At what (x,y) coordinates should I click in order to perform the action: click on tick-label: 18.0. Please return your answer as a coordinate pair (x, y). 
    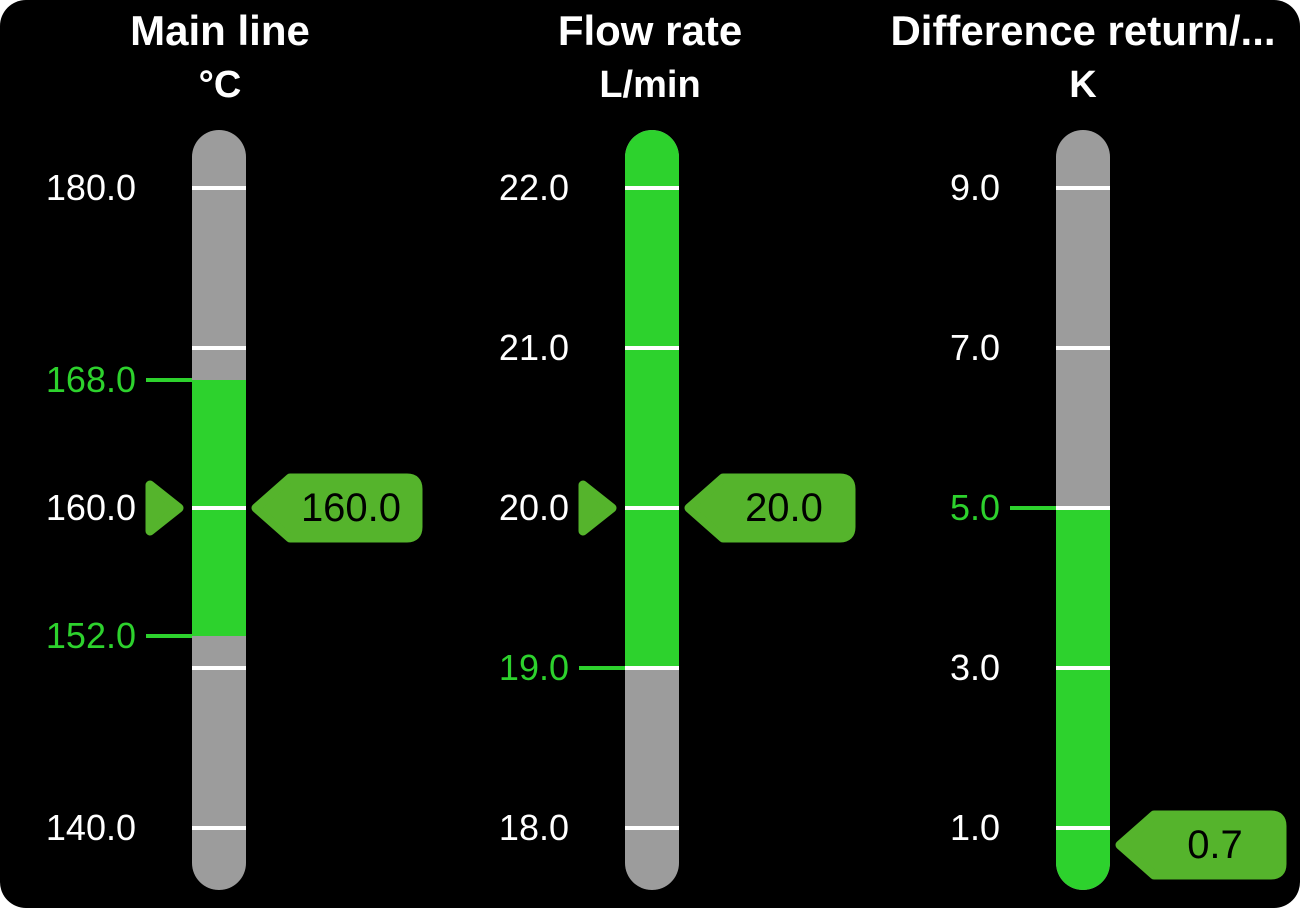
    Looking at the image, I should click on (533, 827).